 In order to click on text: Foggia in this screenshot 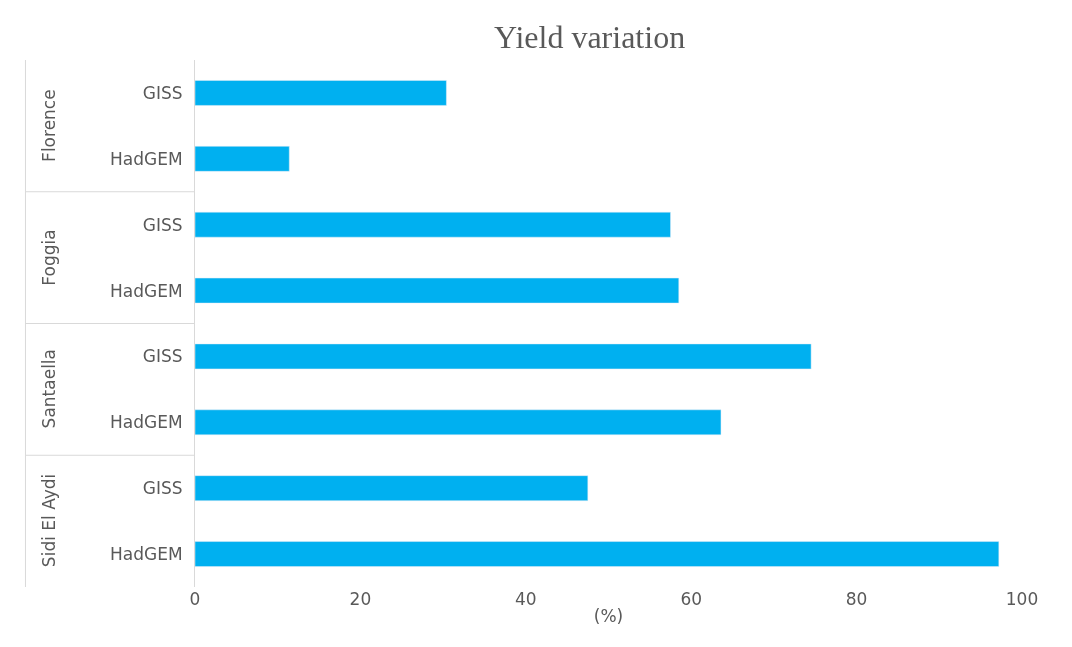, I will do `click(49, 257)`.